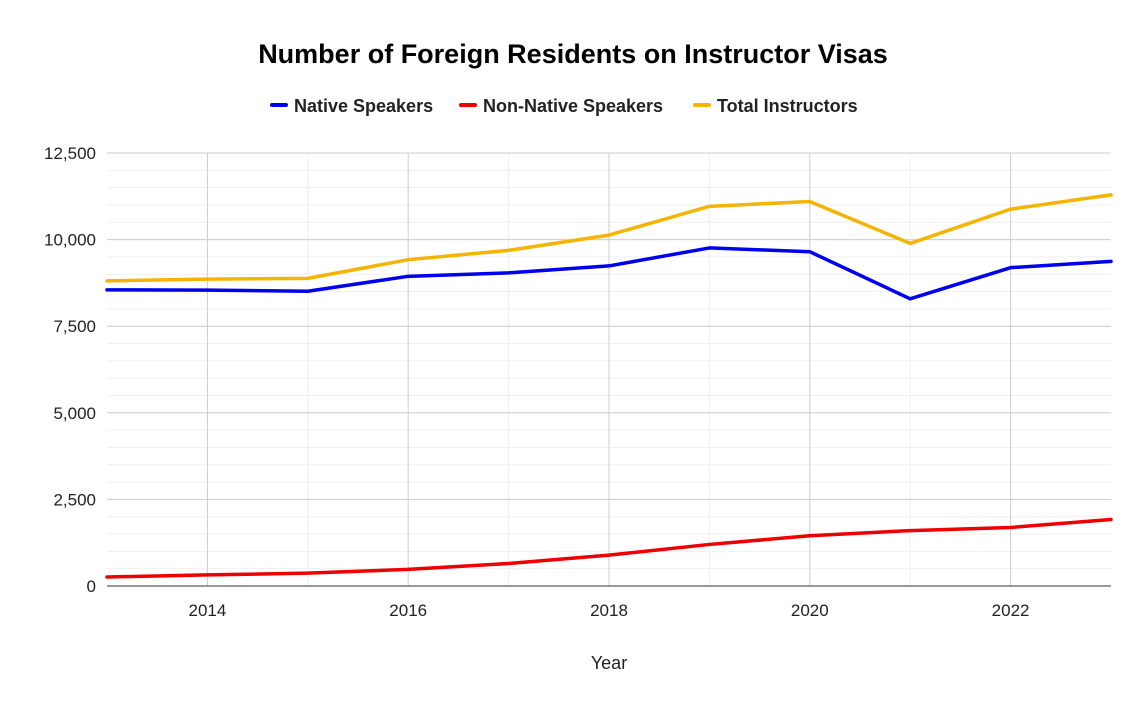  Describe the element at coordinates (91, 586) in the screenshot. I see `y-tick-label: 0` at that location.